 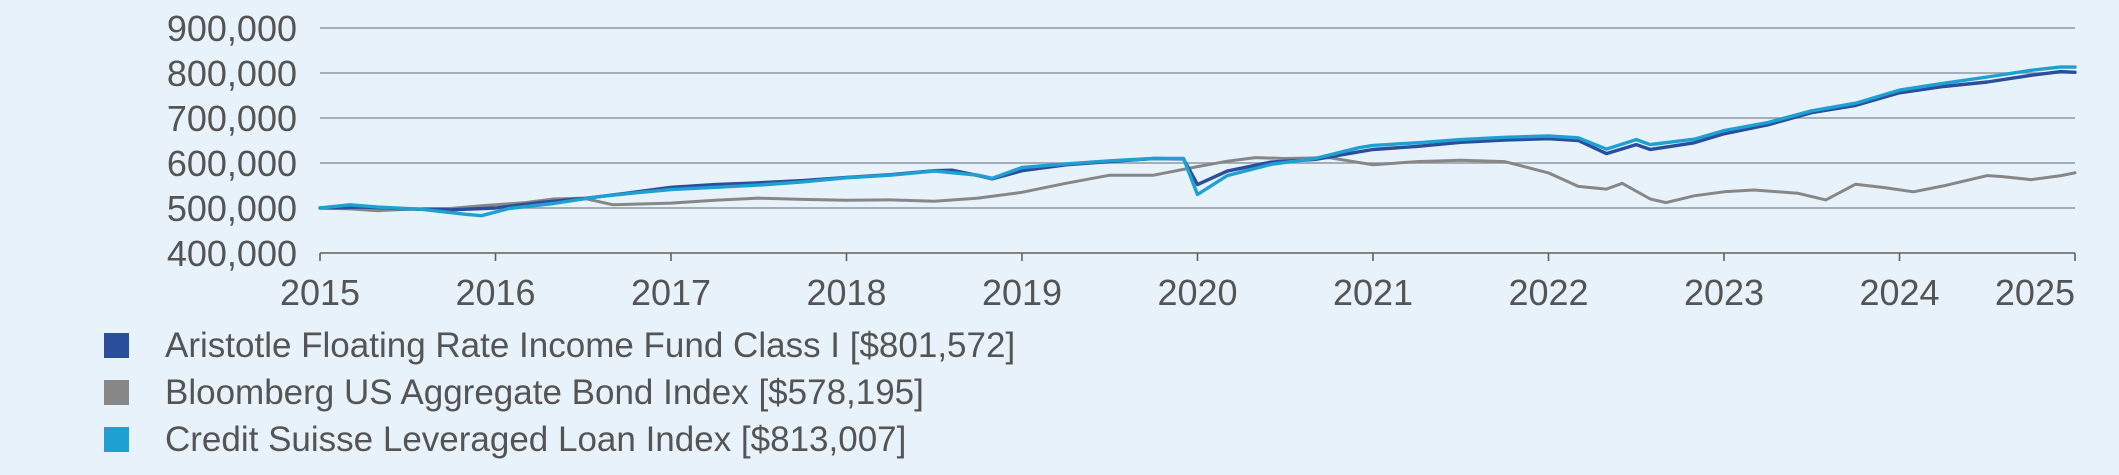 What do you see at coordinates (116, 345) in the screenshot?
I see `legend-swatch-aristotle-fund` at bounding box center [116, 345].